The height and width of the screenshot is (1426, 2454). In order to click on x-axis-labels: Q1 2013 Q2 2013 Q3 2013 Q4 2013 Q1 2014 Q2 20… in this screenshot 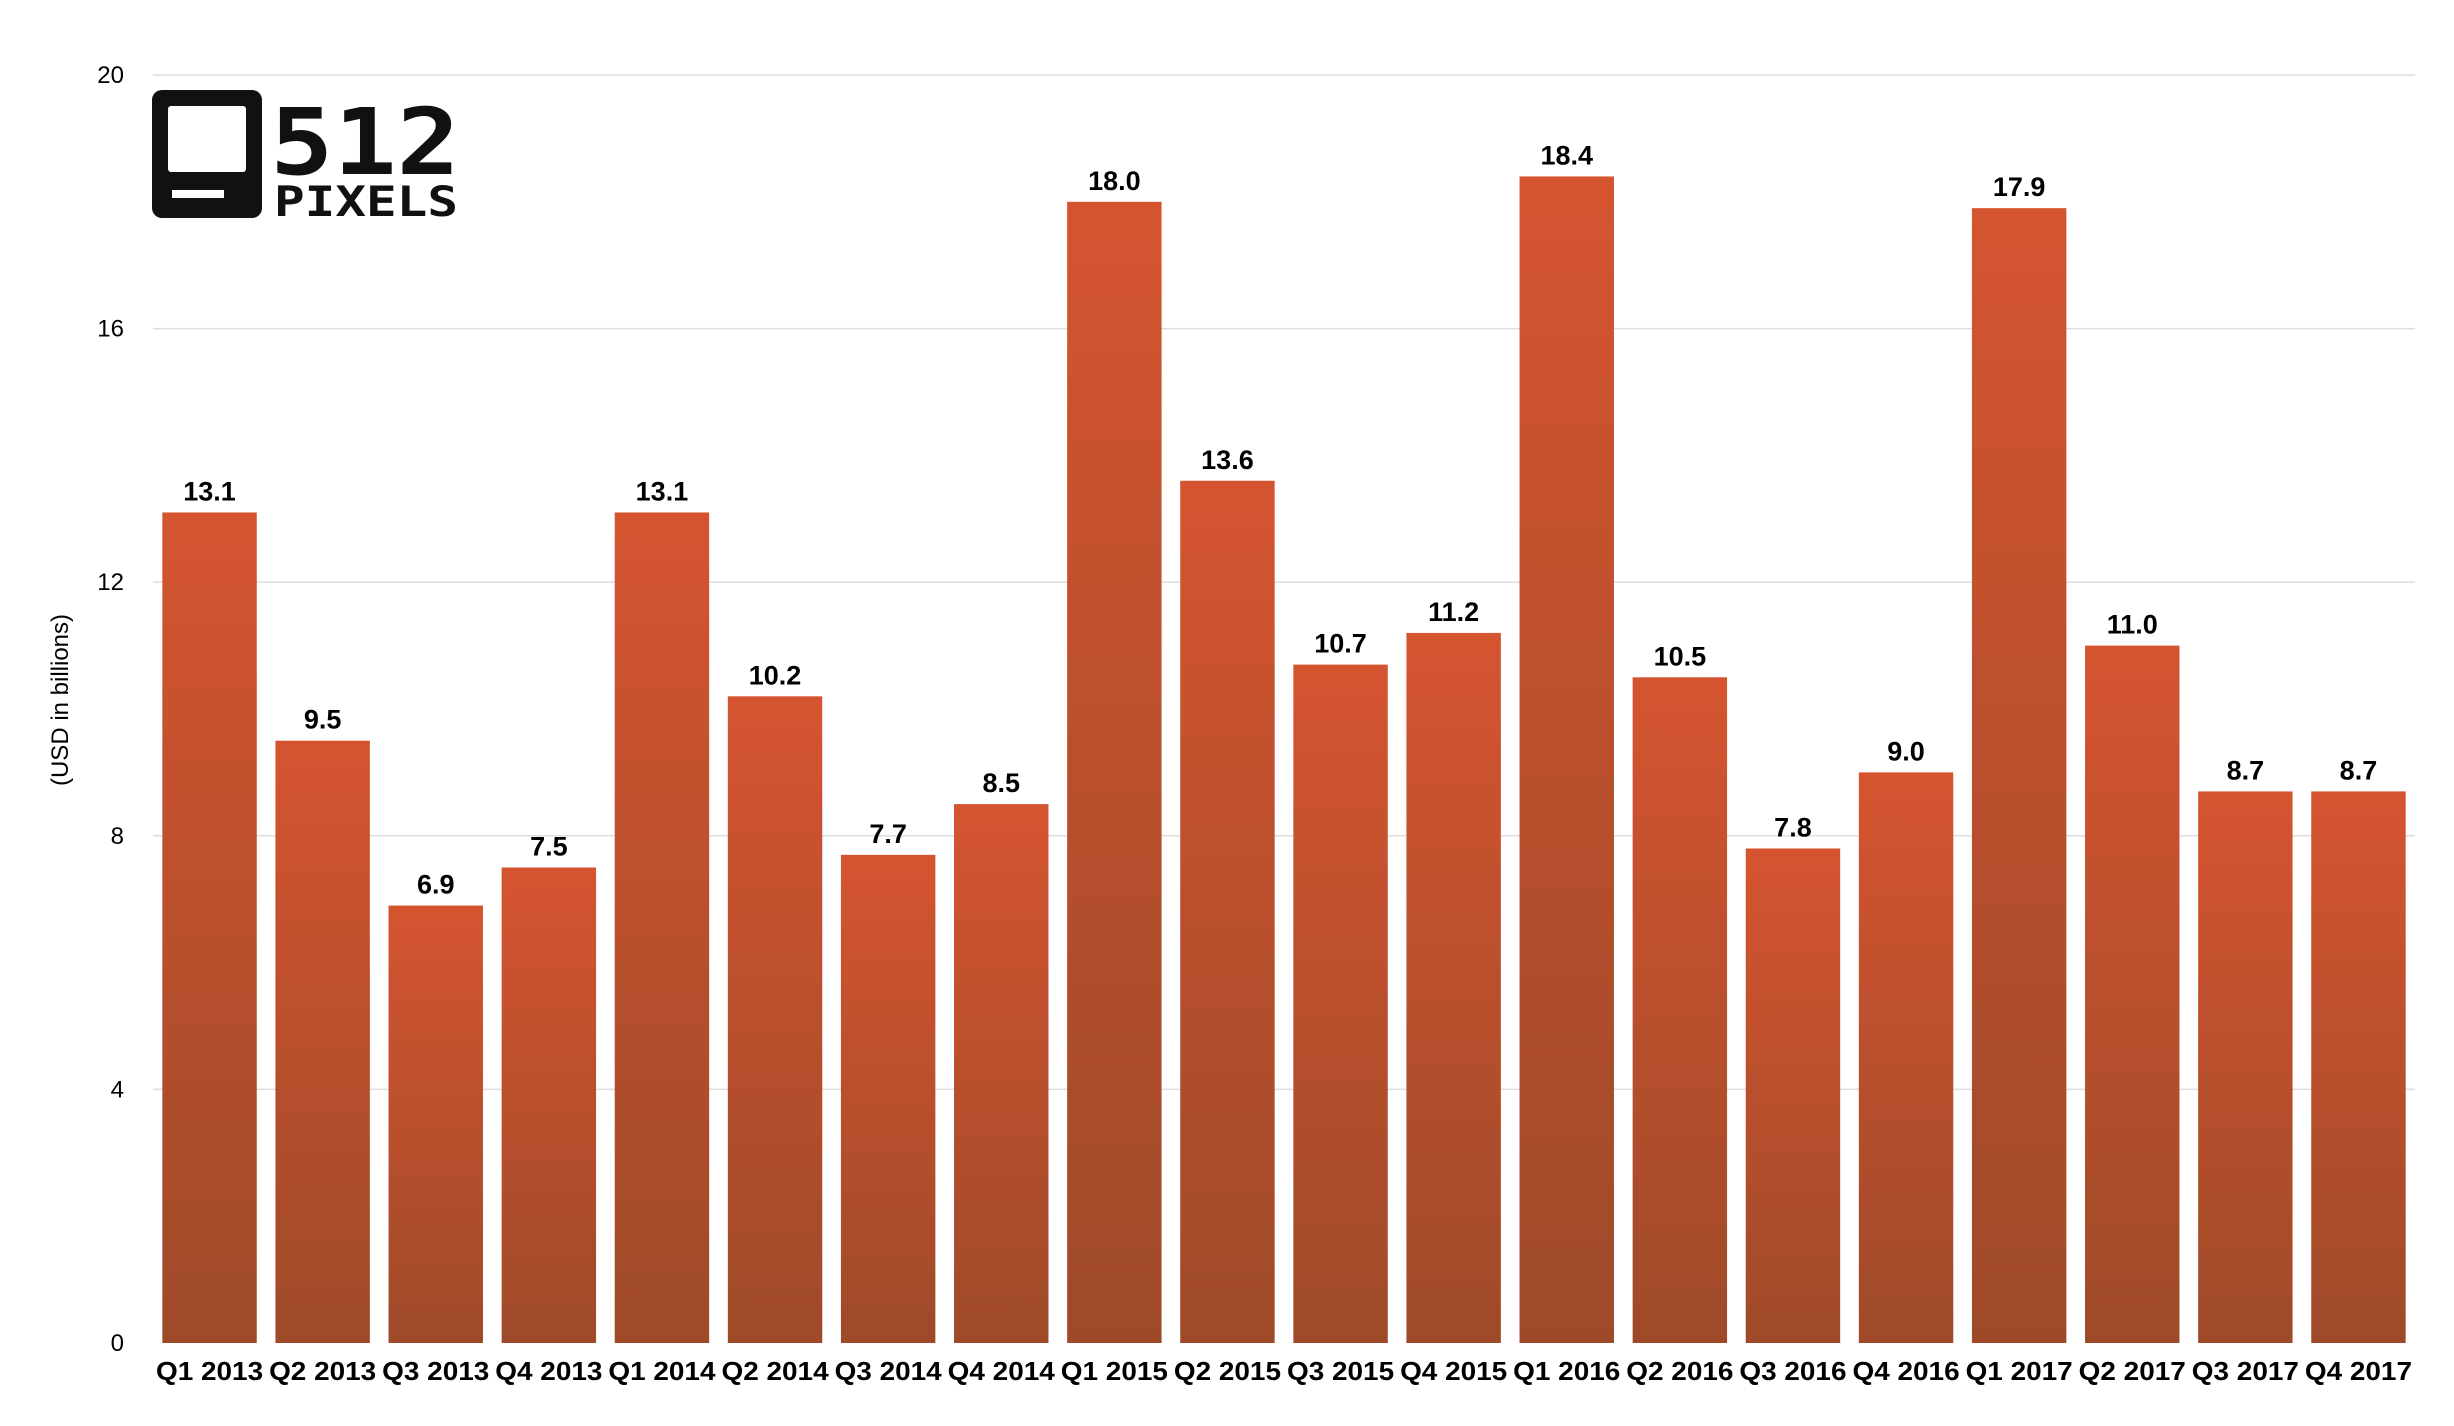, I will do `click(1284, 1371)`.